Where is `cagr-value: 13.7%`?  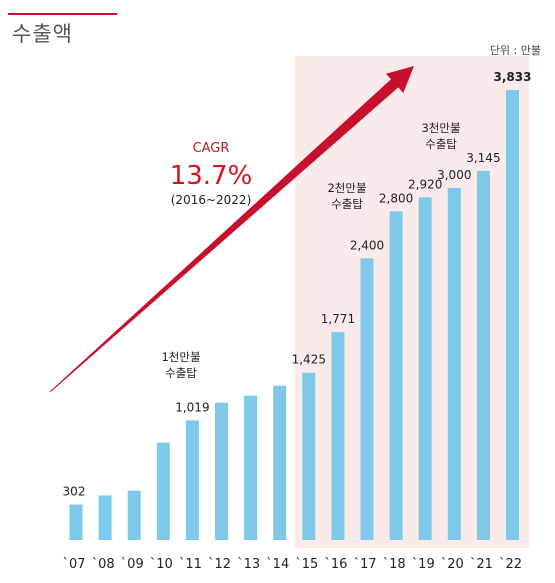 cagr-value: 13.7% is located at coordinates (211, 176).